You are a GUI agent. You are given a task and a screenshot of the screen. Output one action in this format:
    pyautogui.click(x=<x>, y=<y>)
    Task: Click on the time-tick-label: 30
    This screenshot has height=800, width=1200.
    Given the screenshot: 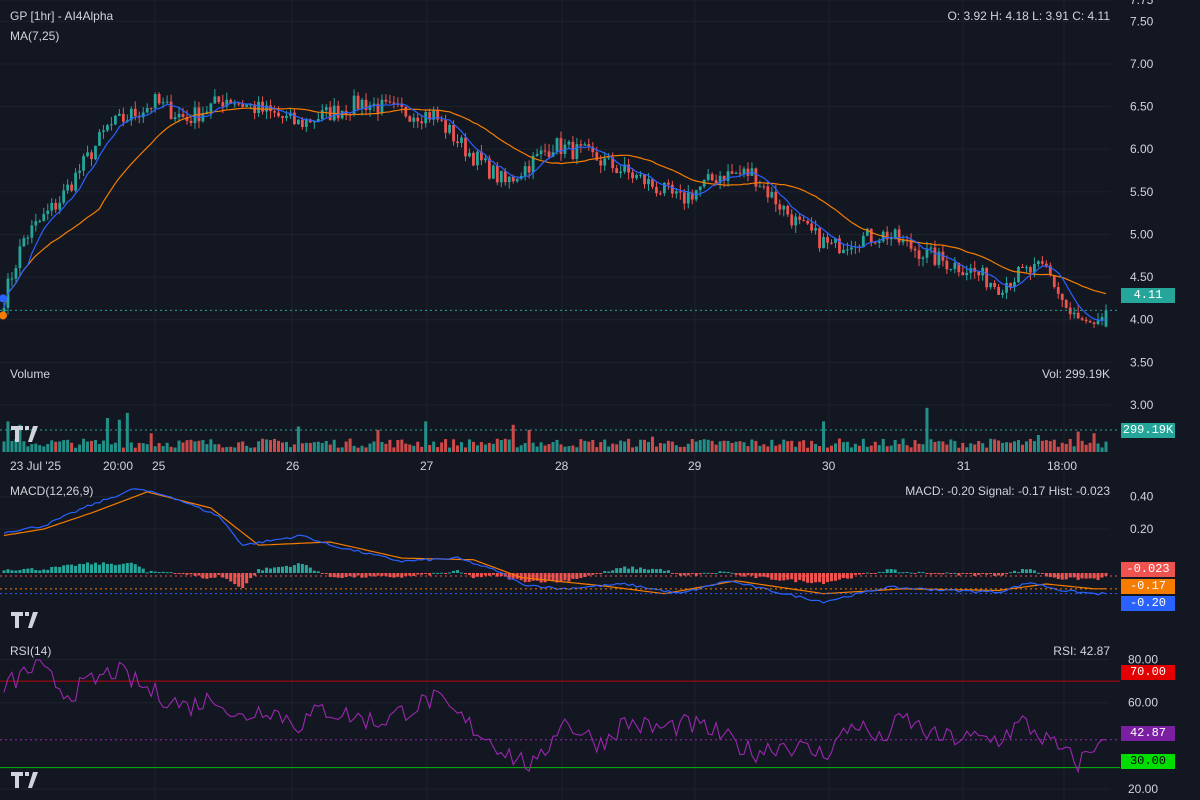 What is the action you would take?
    pyautogui.click(x=829, y=466)
    